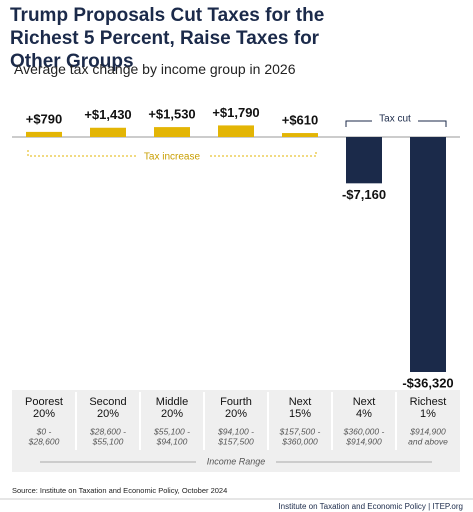 Image resolution: width=473 pixels, height=512 pixels. I want to click on x-tick-label: 4%, so click(364, 414).